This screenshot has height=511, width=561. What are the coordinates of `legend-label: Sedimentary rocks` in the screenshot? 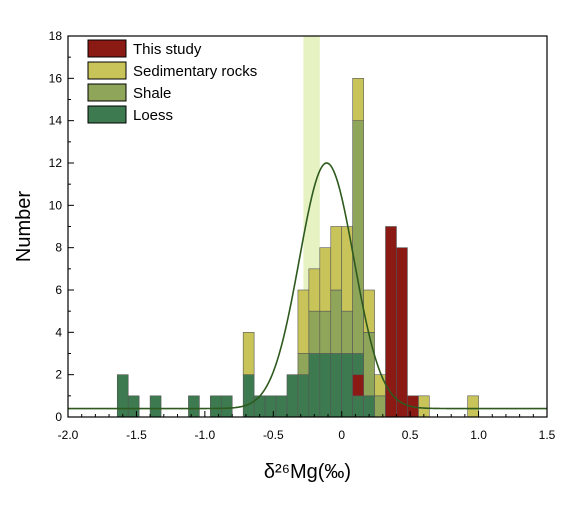 It's located at (195, 71).